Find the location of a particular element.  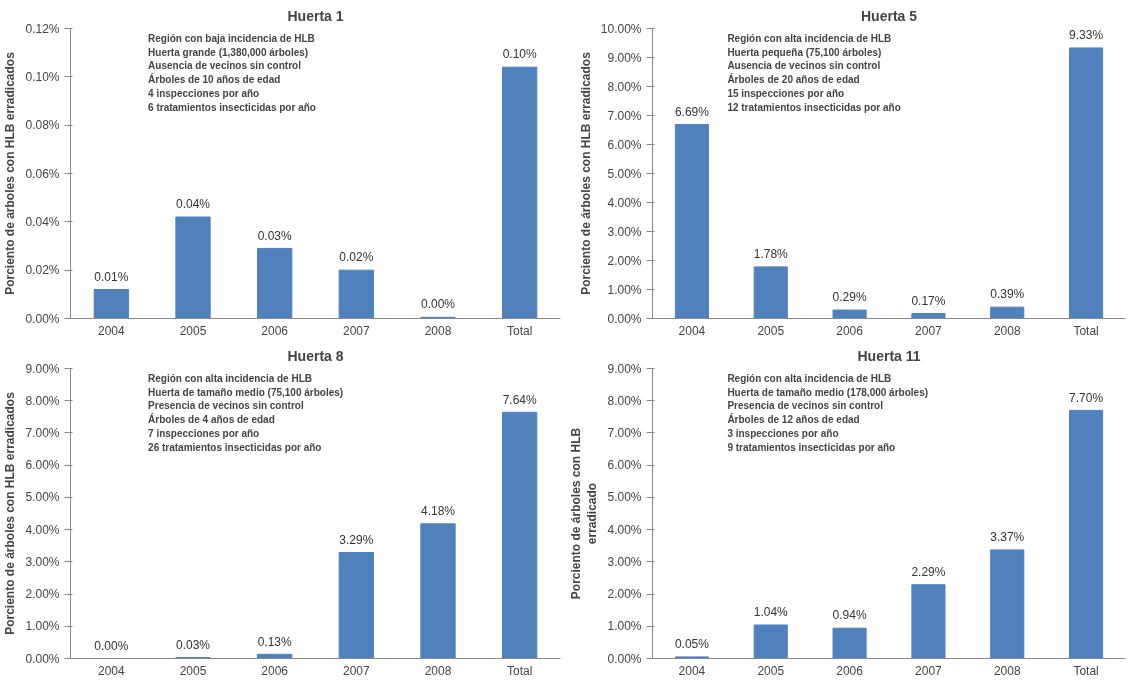

data-label: 0.17% is located at coordinates (928, 300).